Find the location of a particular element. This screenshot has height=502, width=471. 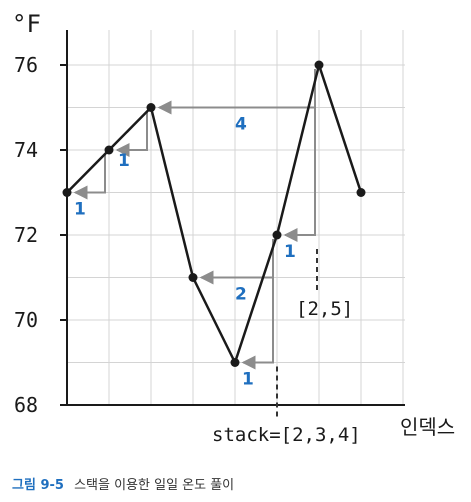

figure-caption: 그림 9-5 스택을 이용한 일일 온도 풀이 is located at coordinates (123, 483).